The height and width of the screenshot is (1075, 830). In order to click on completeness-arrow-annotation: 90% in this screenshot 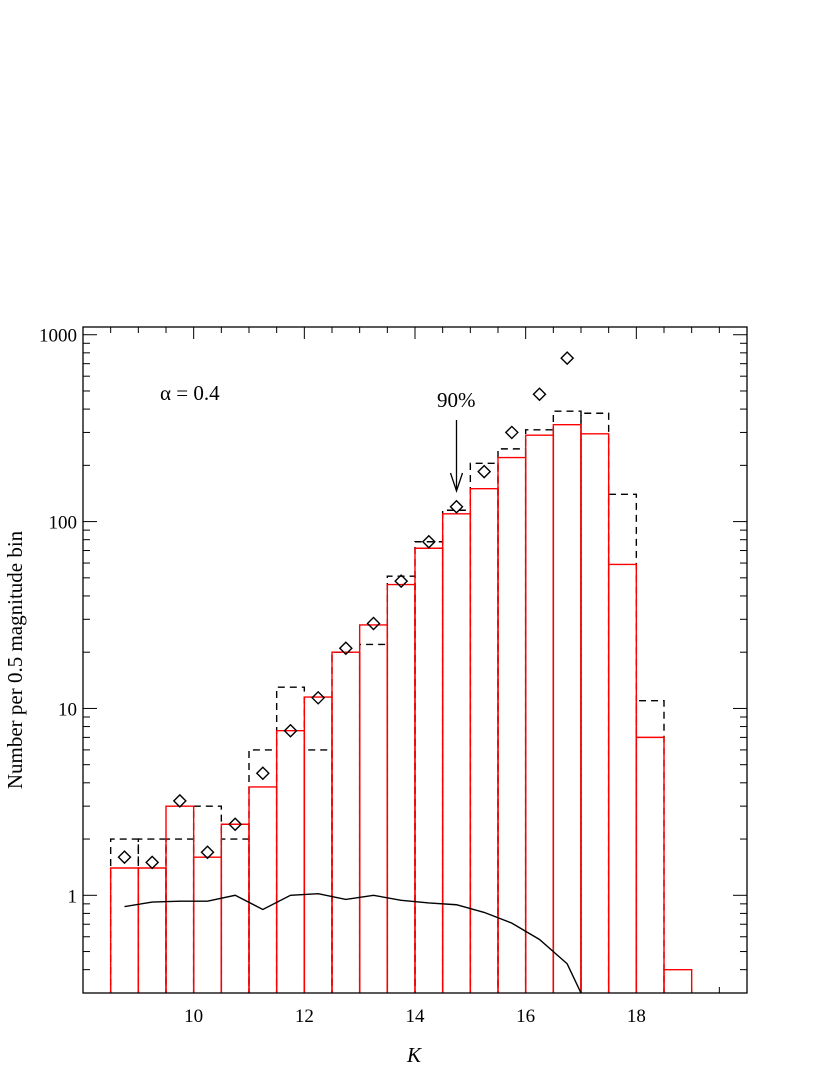, I will do `click(456, 441)`.